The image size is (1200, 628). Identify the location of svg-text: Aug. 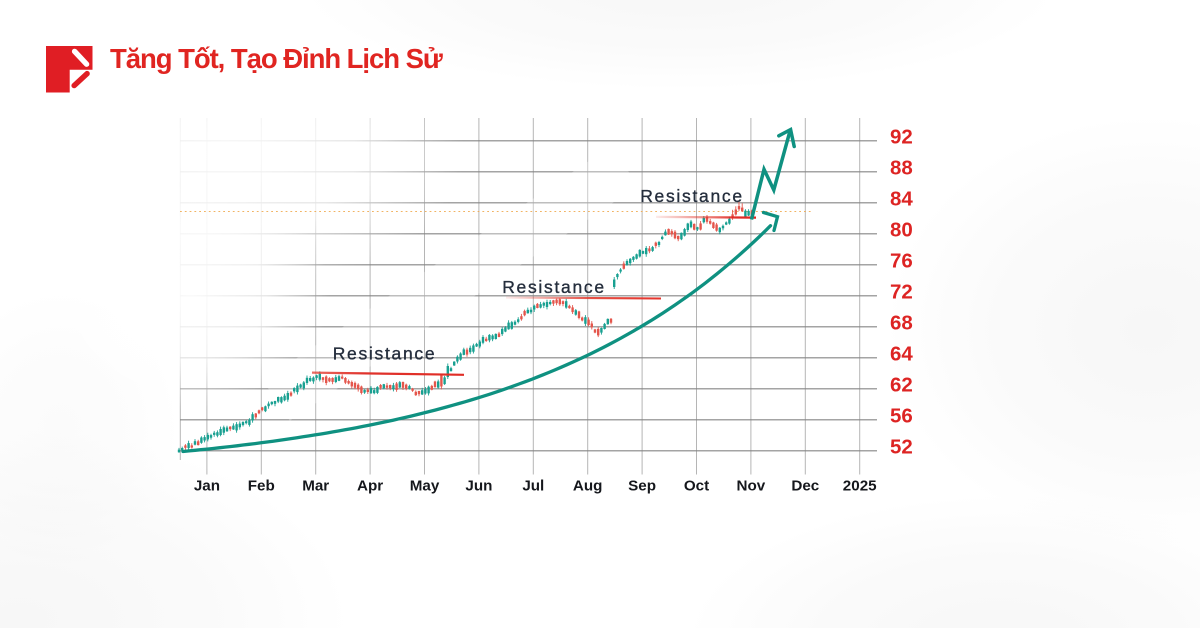
(588, 486).